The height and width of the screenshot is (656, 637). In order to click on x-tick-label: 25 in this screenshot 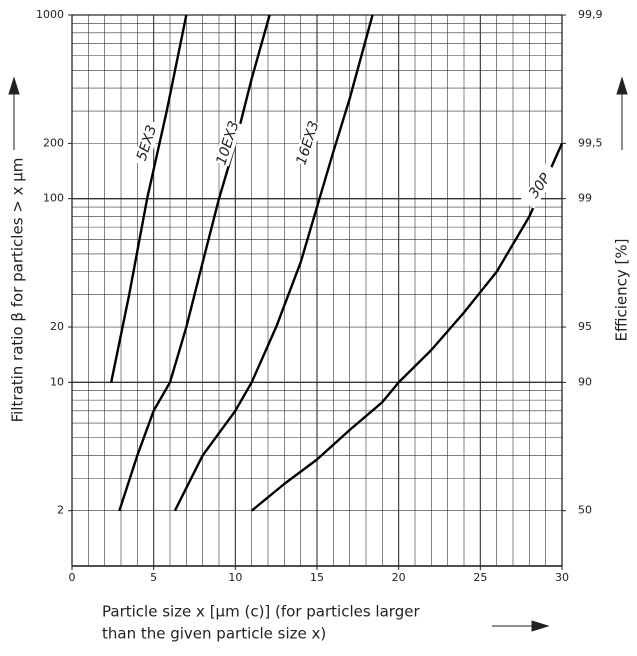, I will do `click(480, 577)`.